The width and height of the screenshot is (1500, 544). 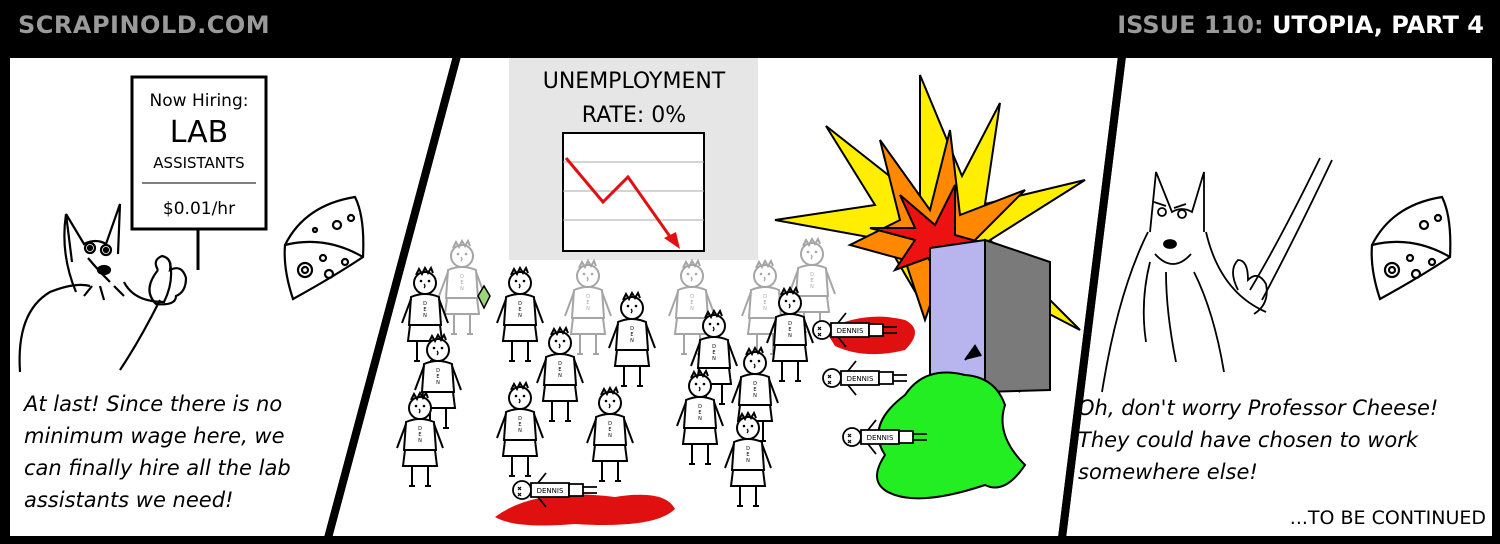 I want to click on cheese-icon-right, so click(x=1411, y=248).